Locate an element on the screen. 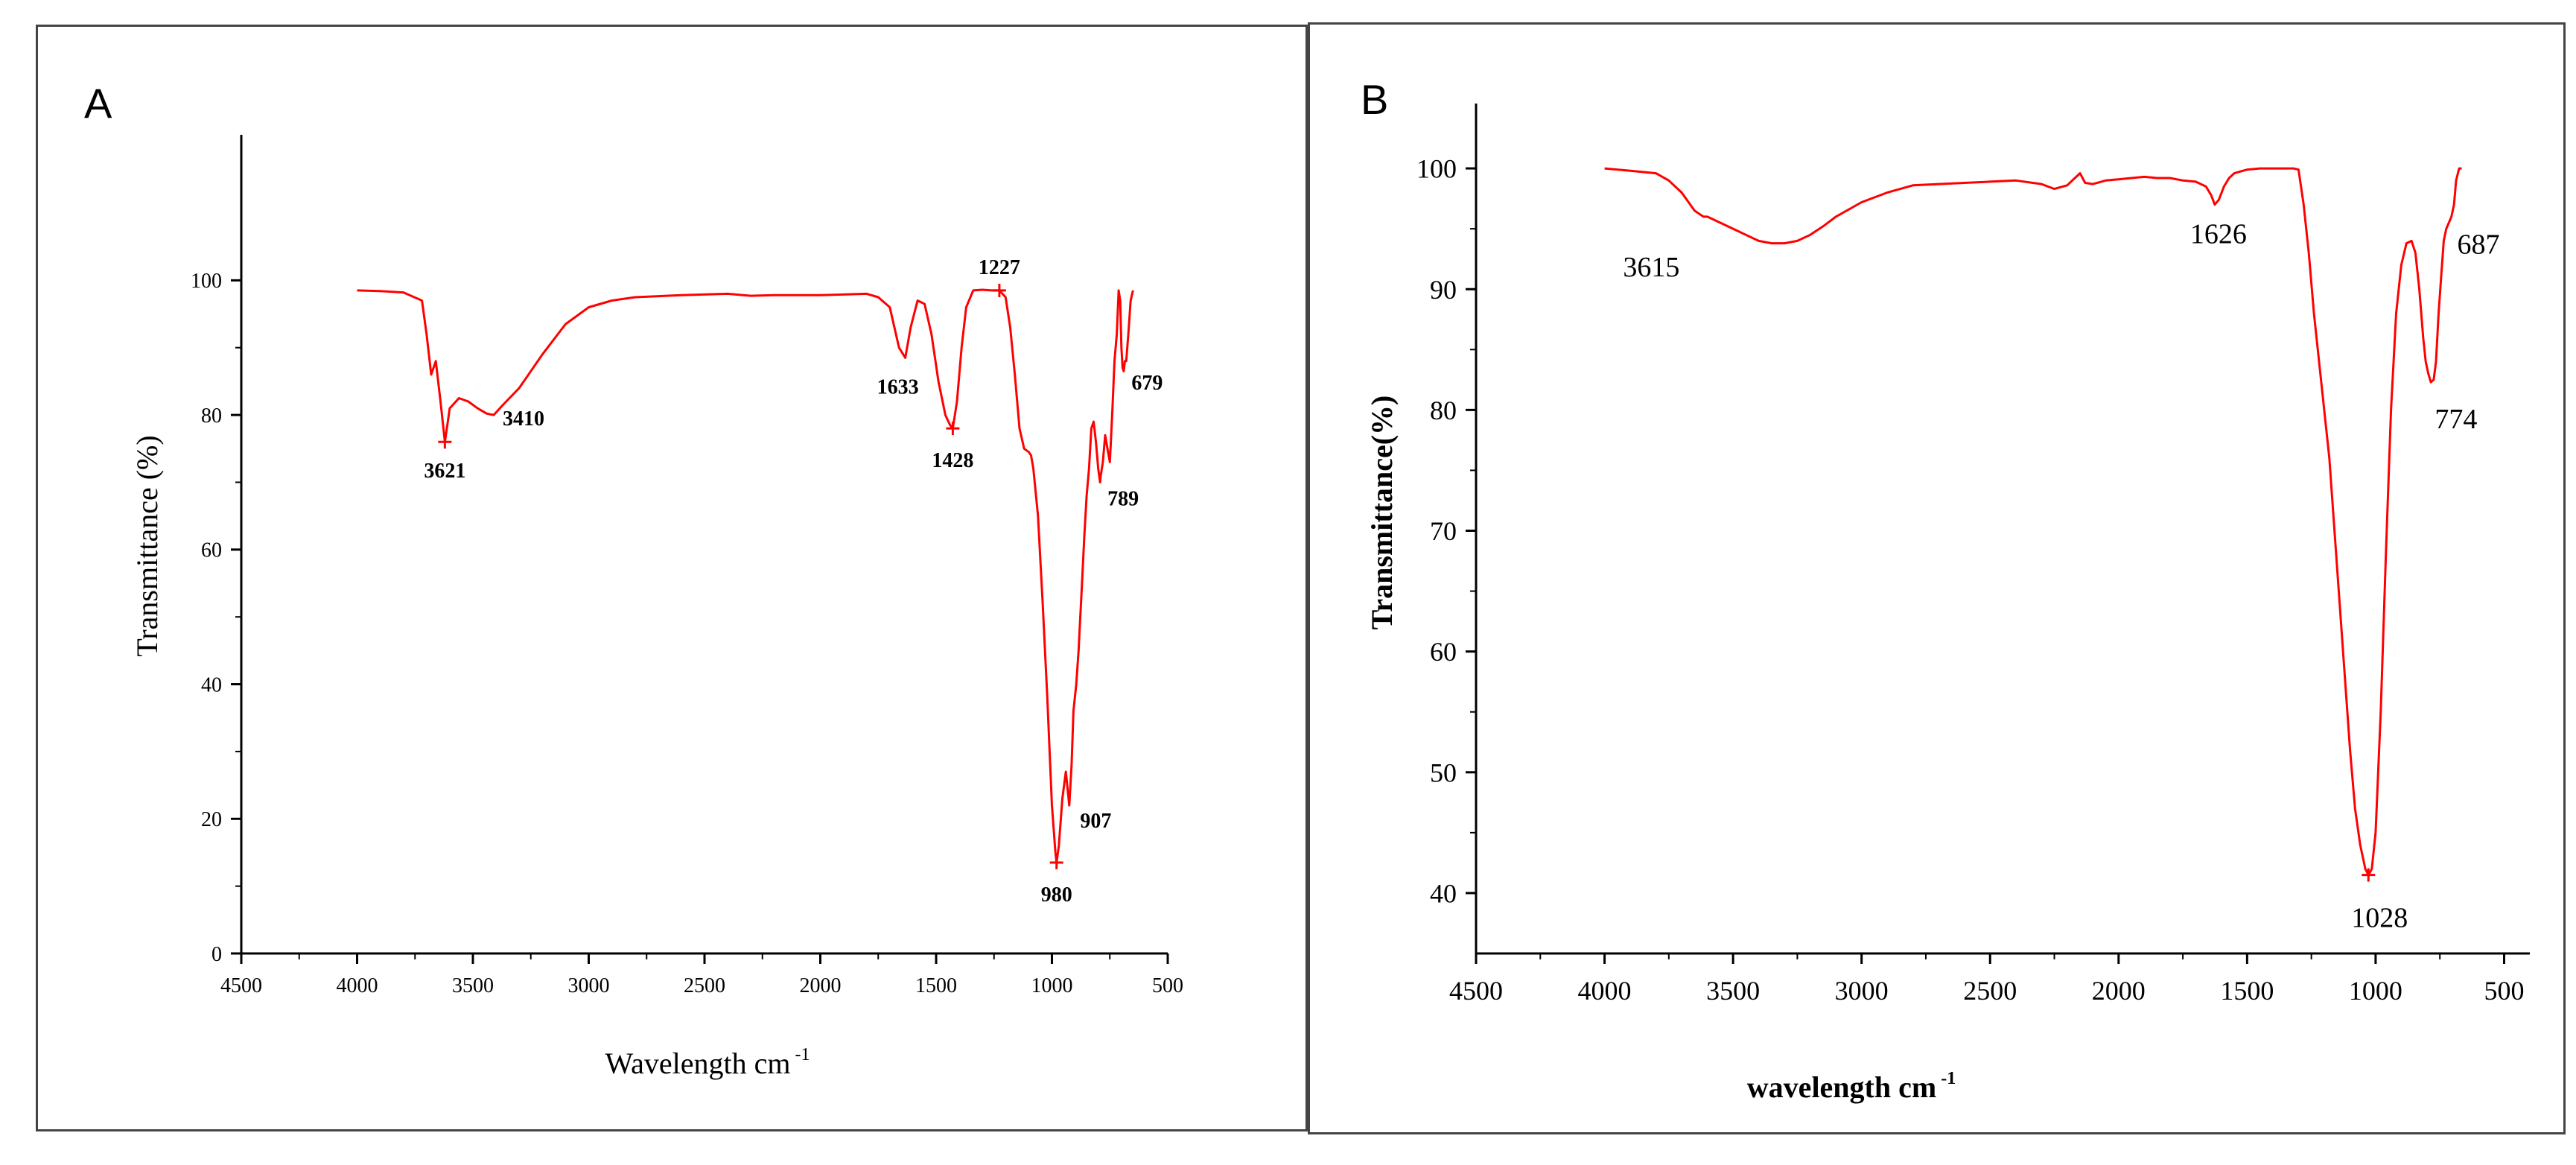  panel-b-letter: B is located at coordinates (1374, 99).